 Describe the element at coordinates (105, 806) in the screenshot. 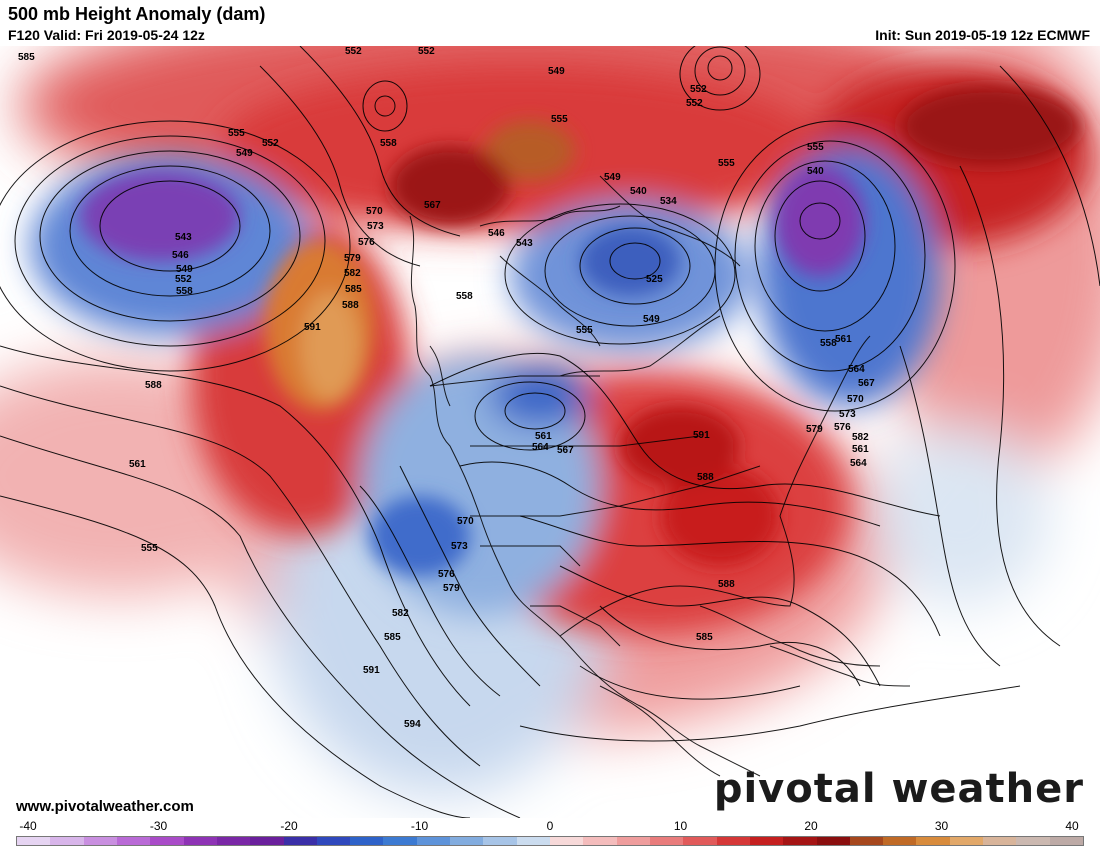

I see `site-url: www.pivotalweather.com` at that location.